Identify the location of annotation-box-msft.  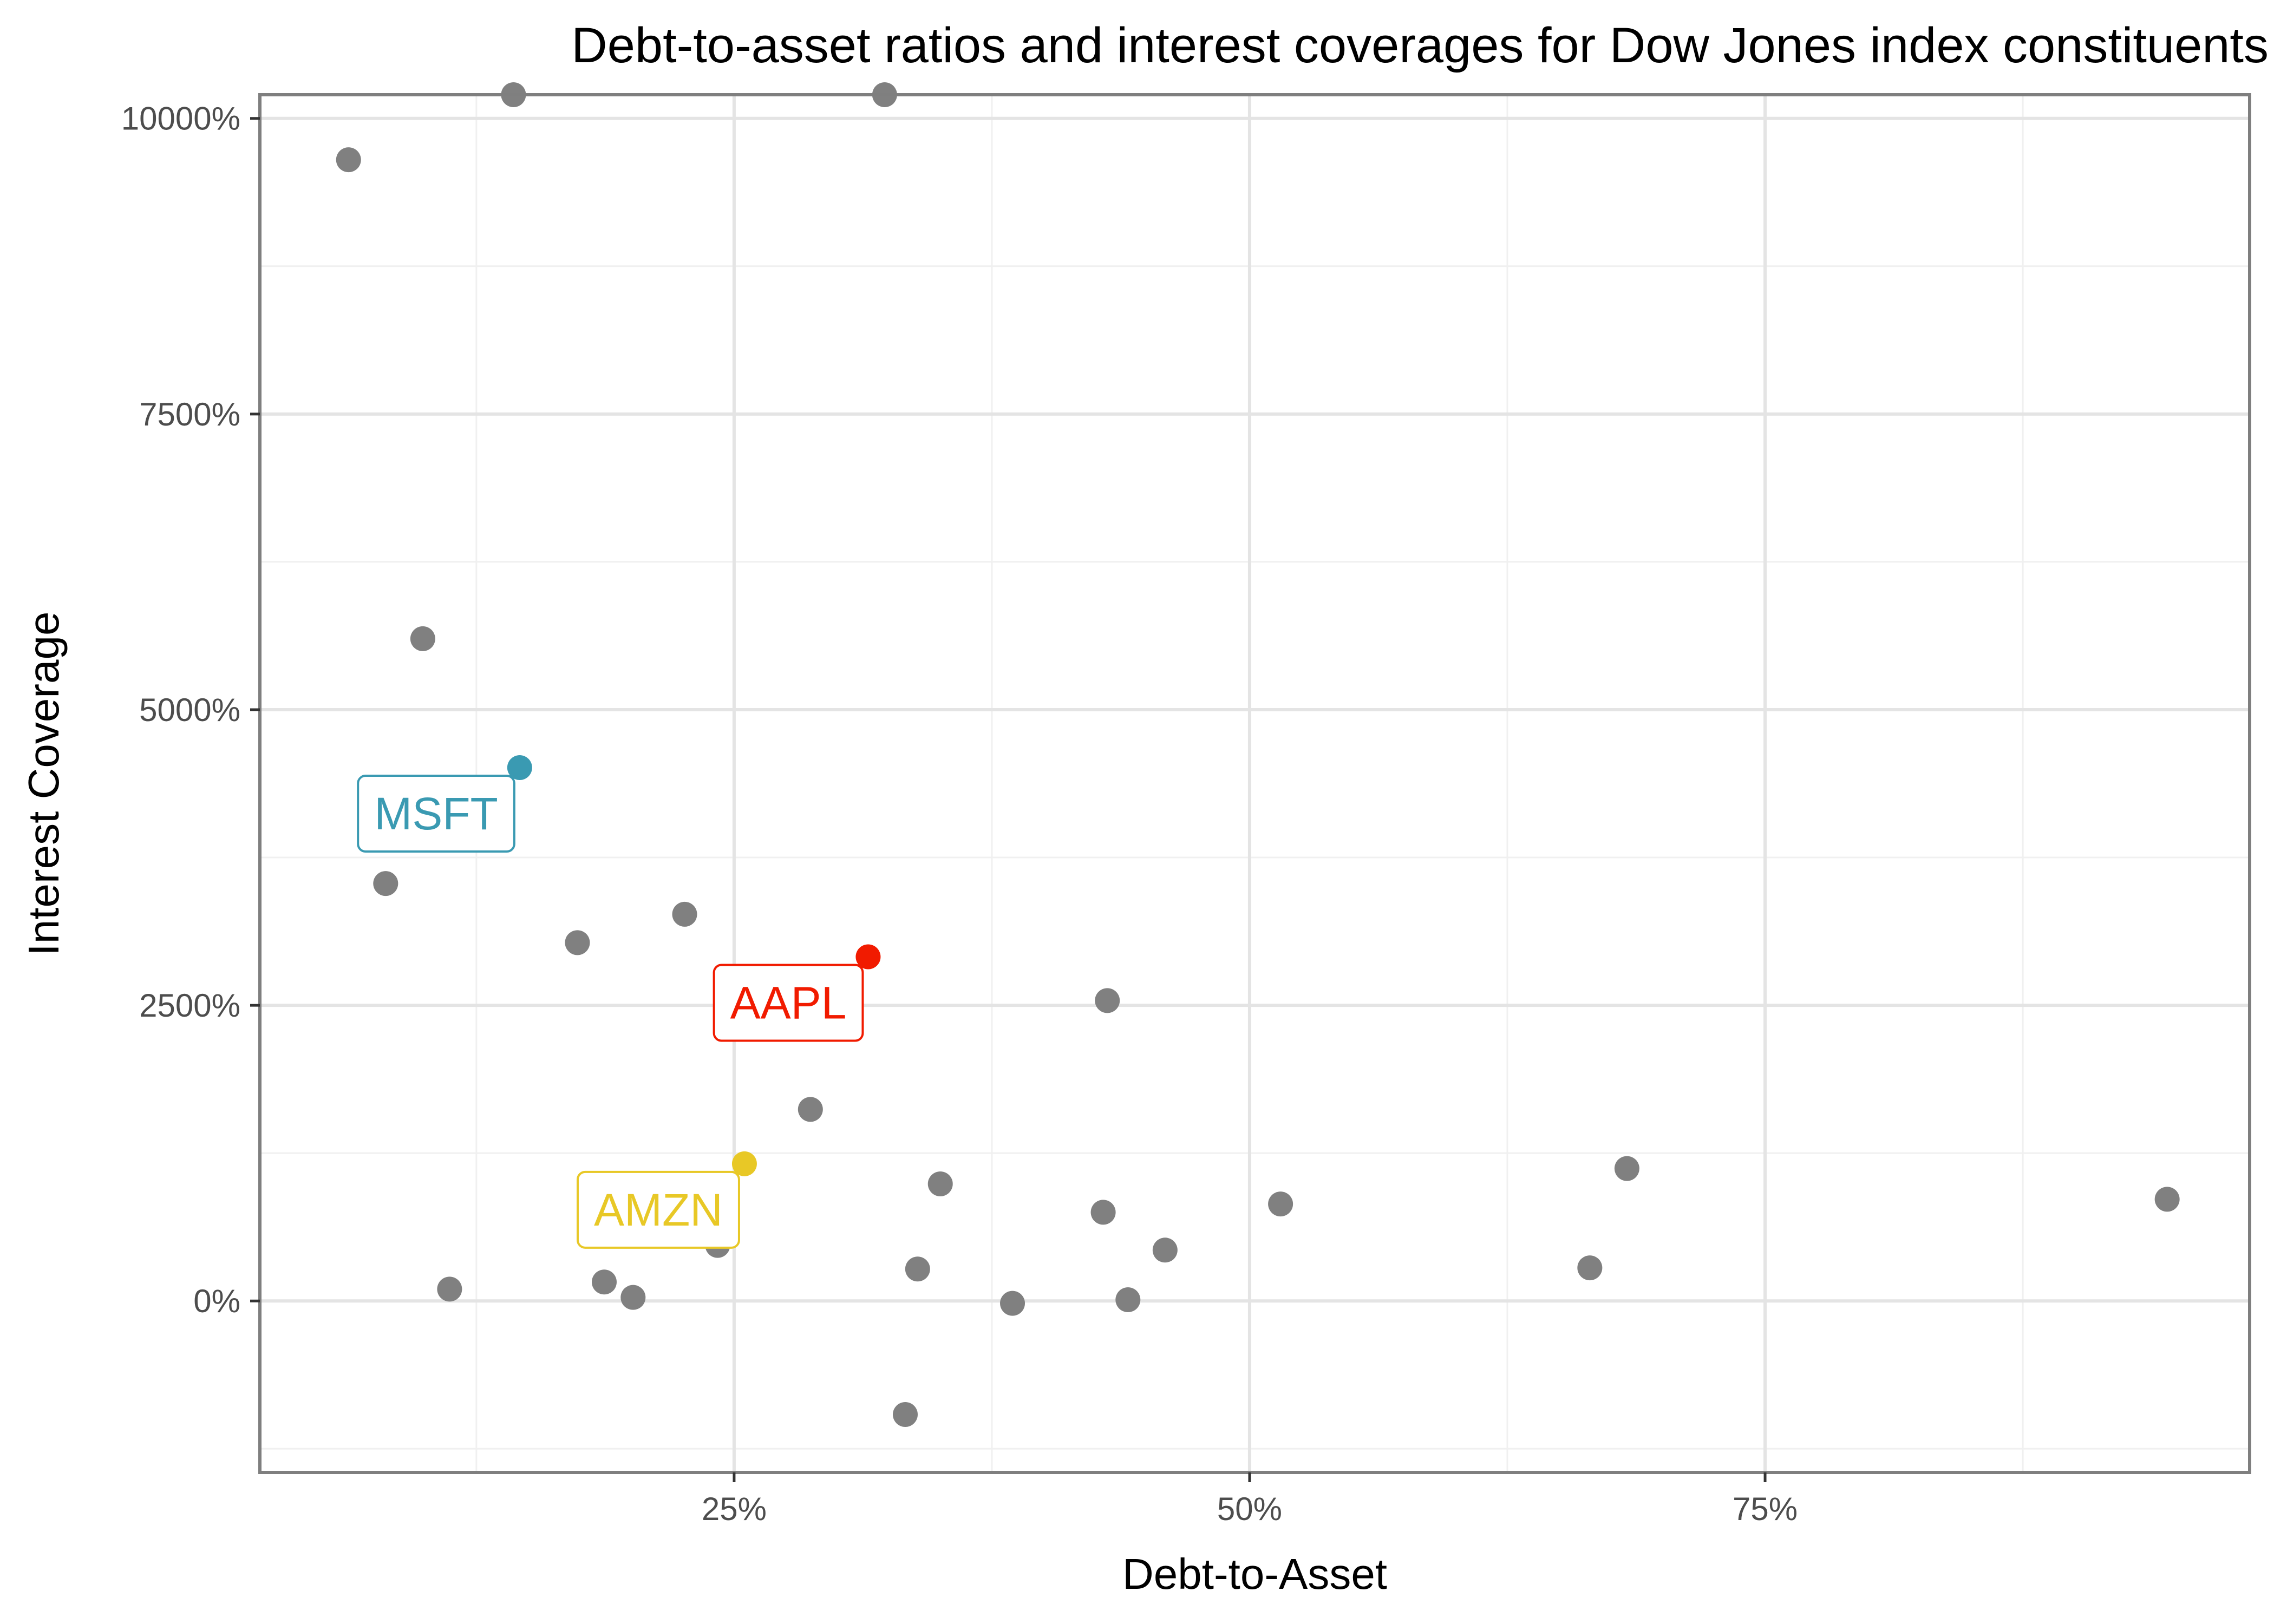
(436, 814).